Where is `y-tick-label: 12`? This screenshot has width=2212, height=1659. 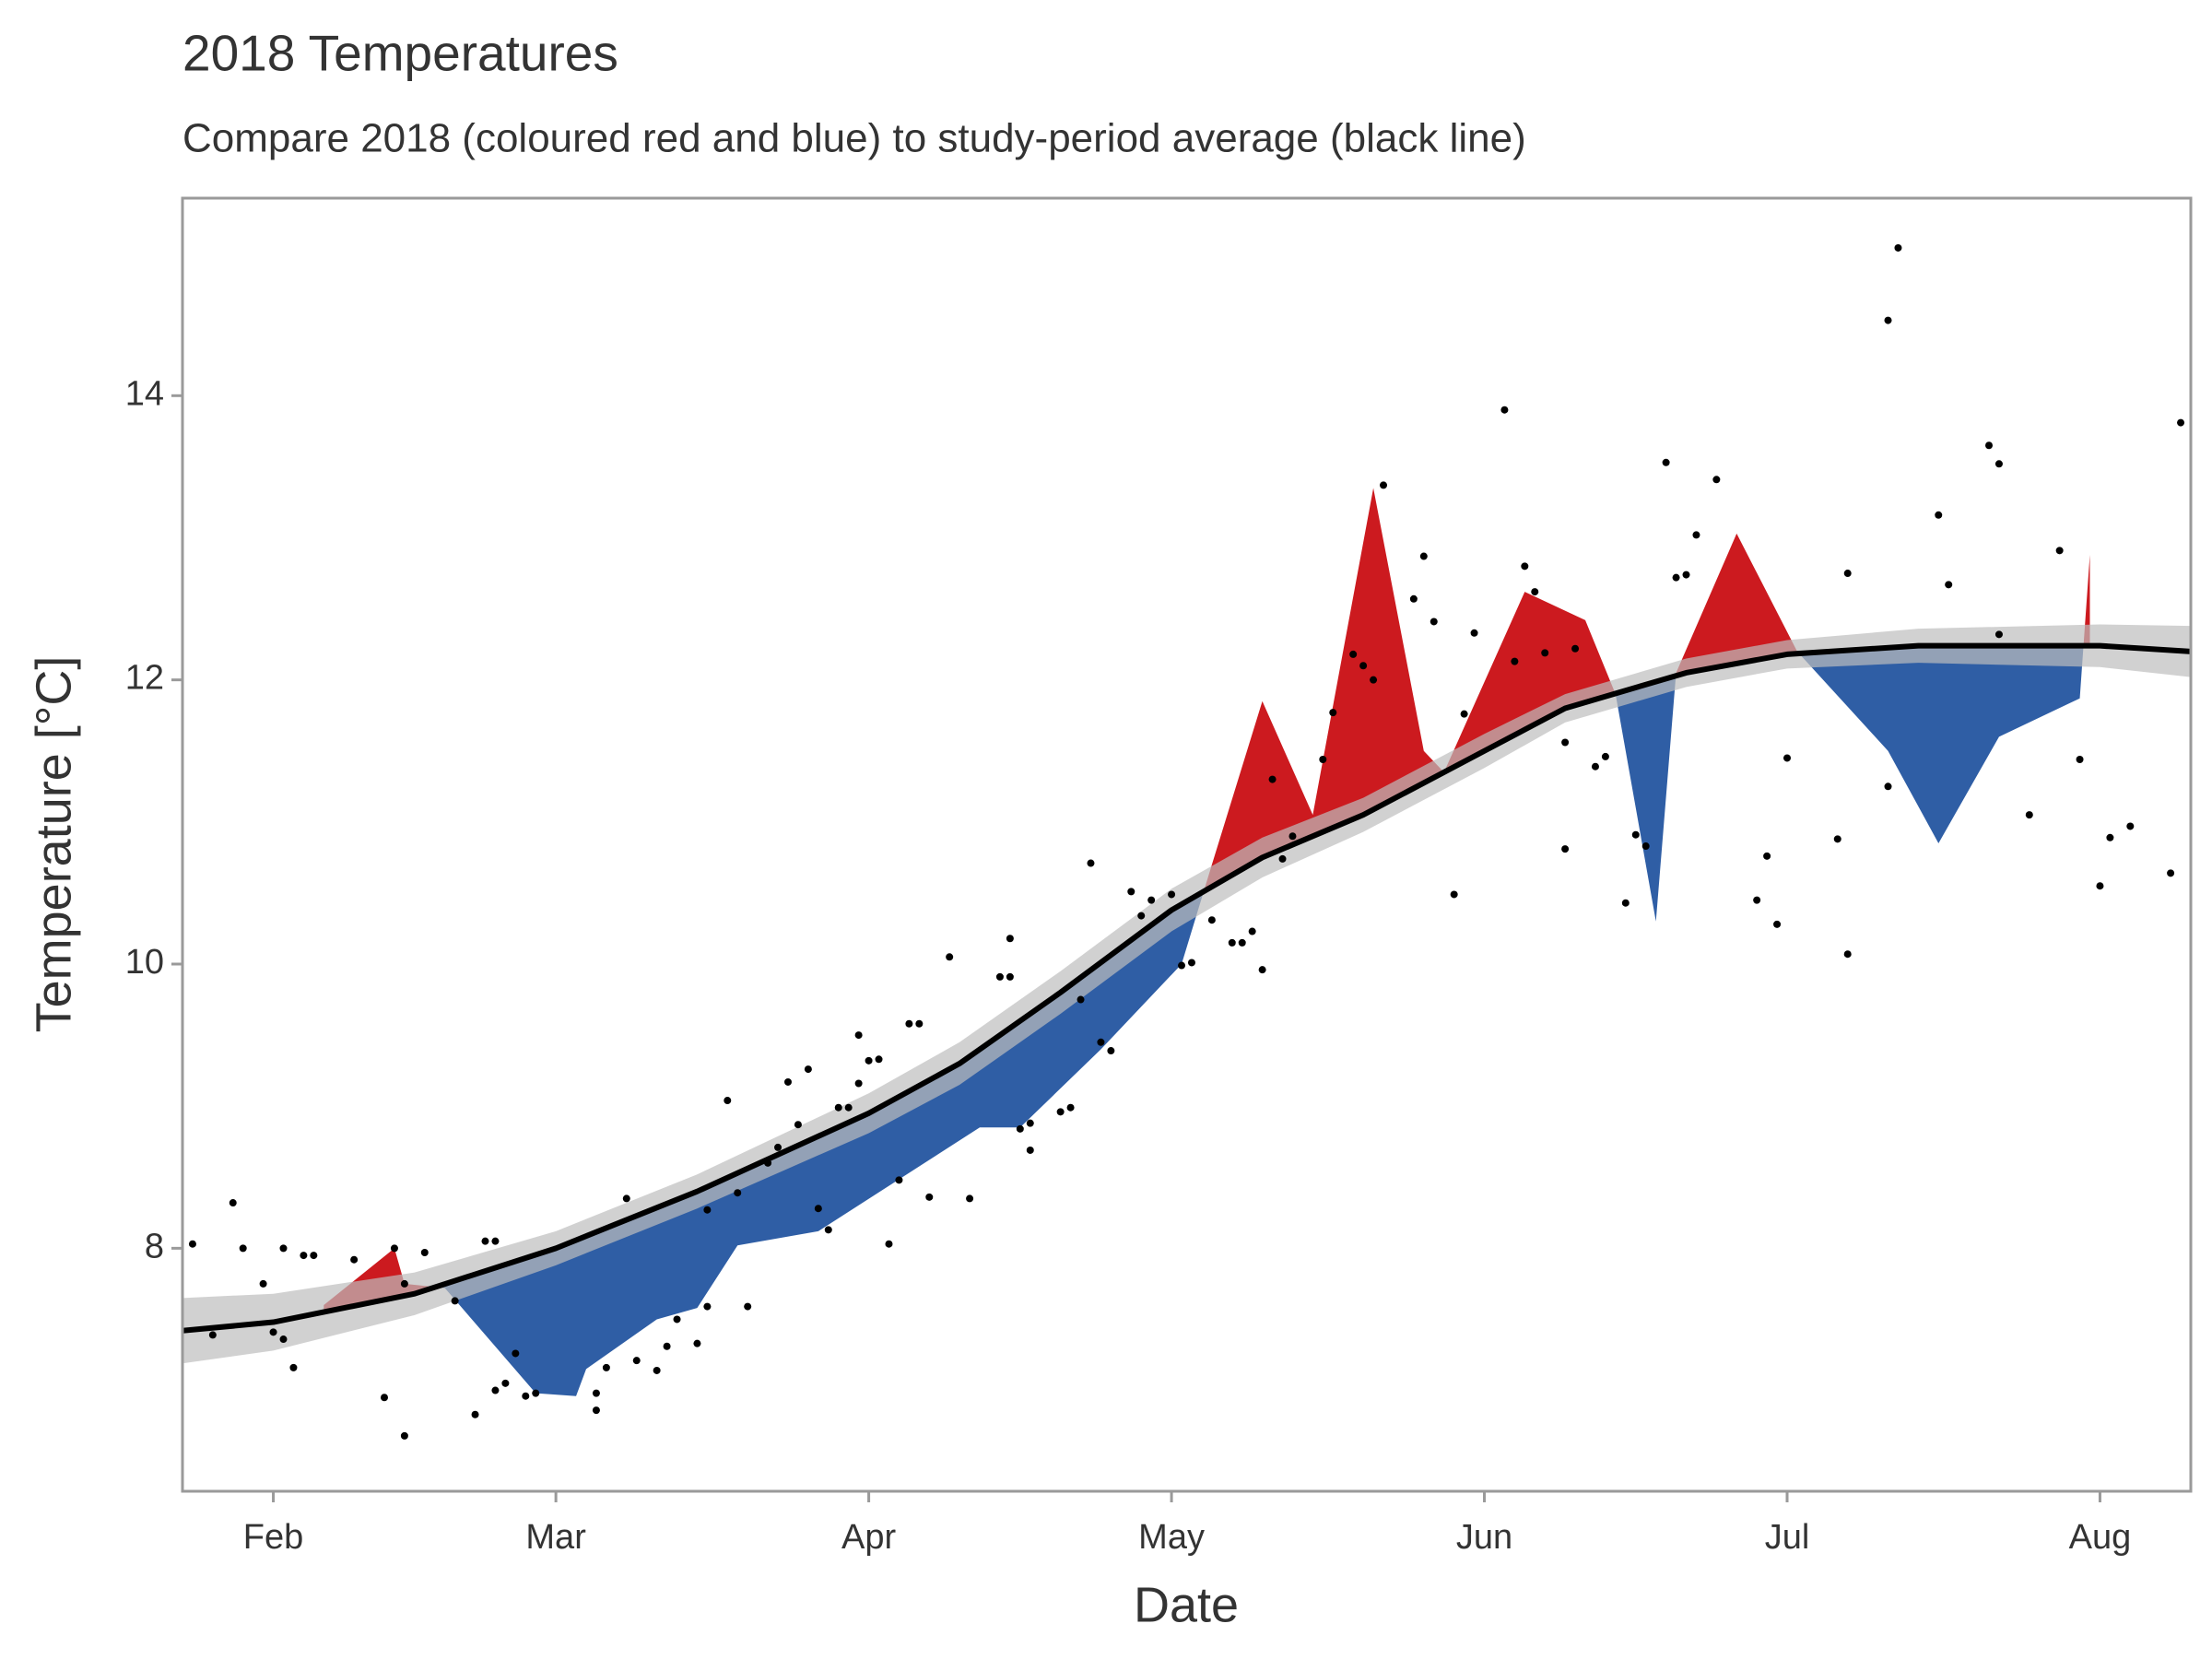
y-tick-label: 12 is located at coordinates (144, 678).